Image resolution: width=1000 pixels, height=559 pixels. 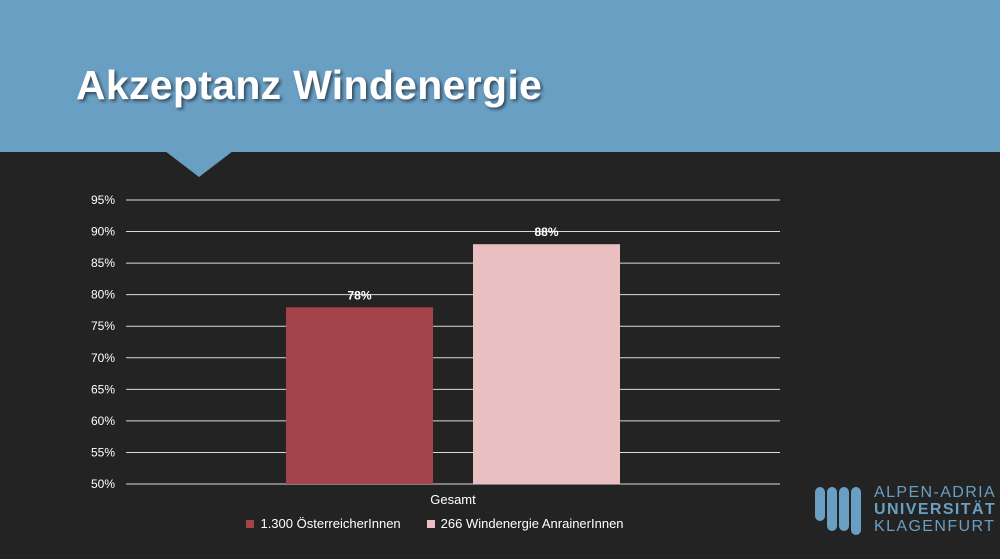 I want to click on legend-item-series-1: 1.300 ÖsterreicherInnen, so click(x=323, y=523).